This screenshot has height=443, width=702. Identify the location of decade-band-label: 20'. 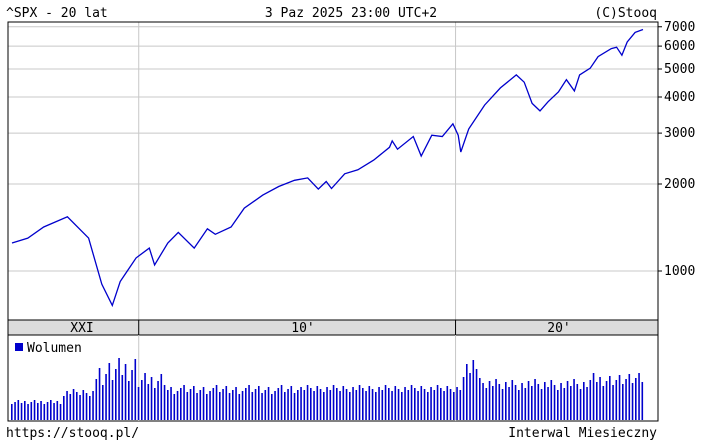
(558, 328).